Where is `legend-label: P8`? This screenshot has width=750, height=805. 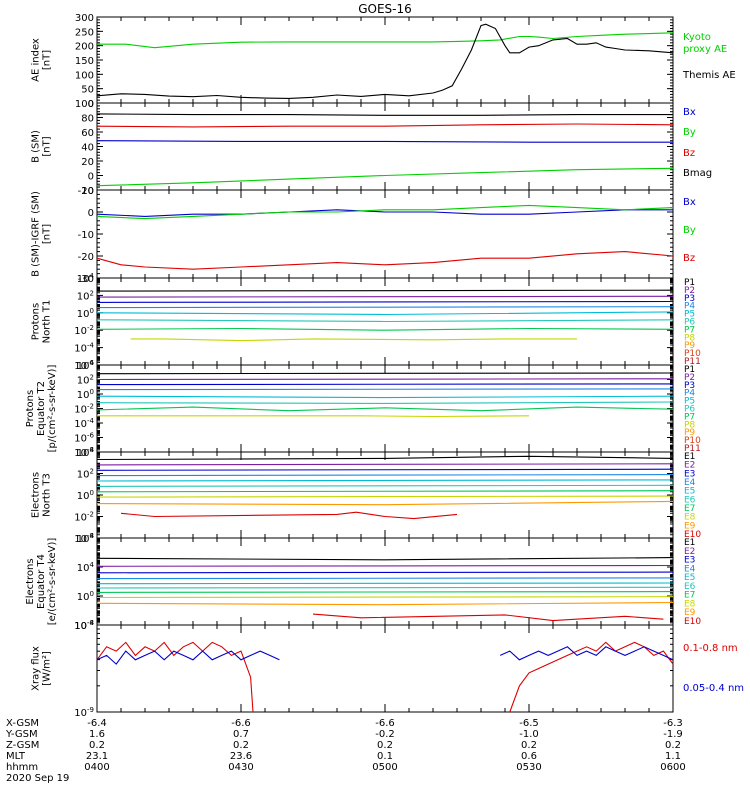
legend-label: P8 is located at coordinates (689, 338).